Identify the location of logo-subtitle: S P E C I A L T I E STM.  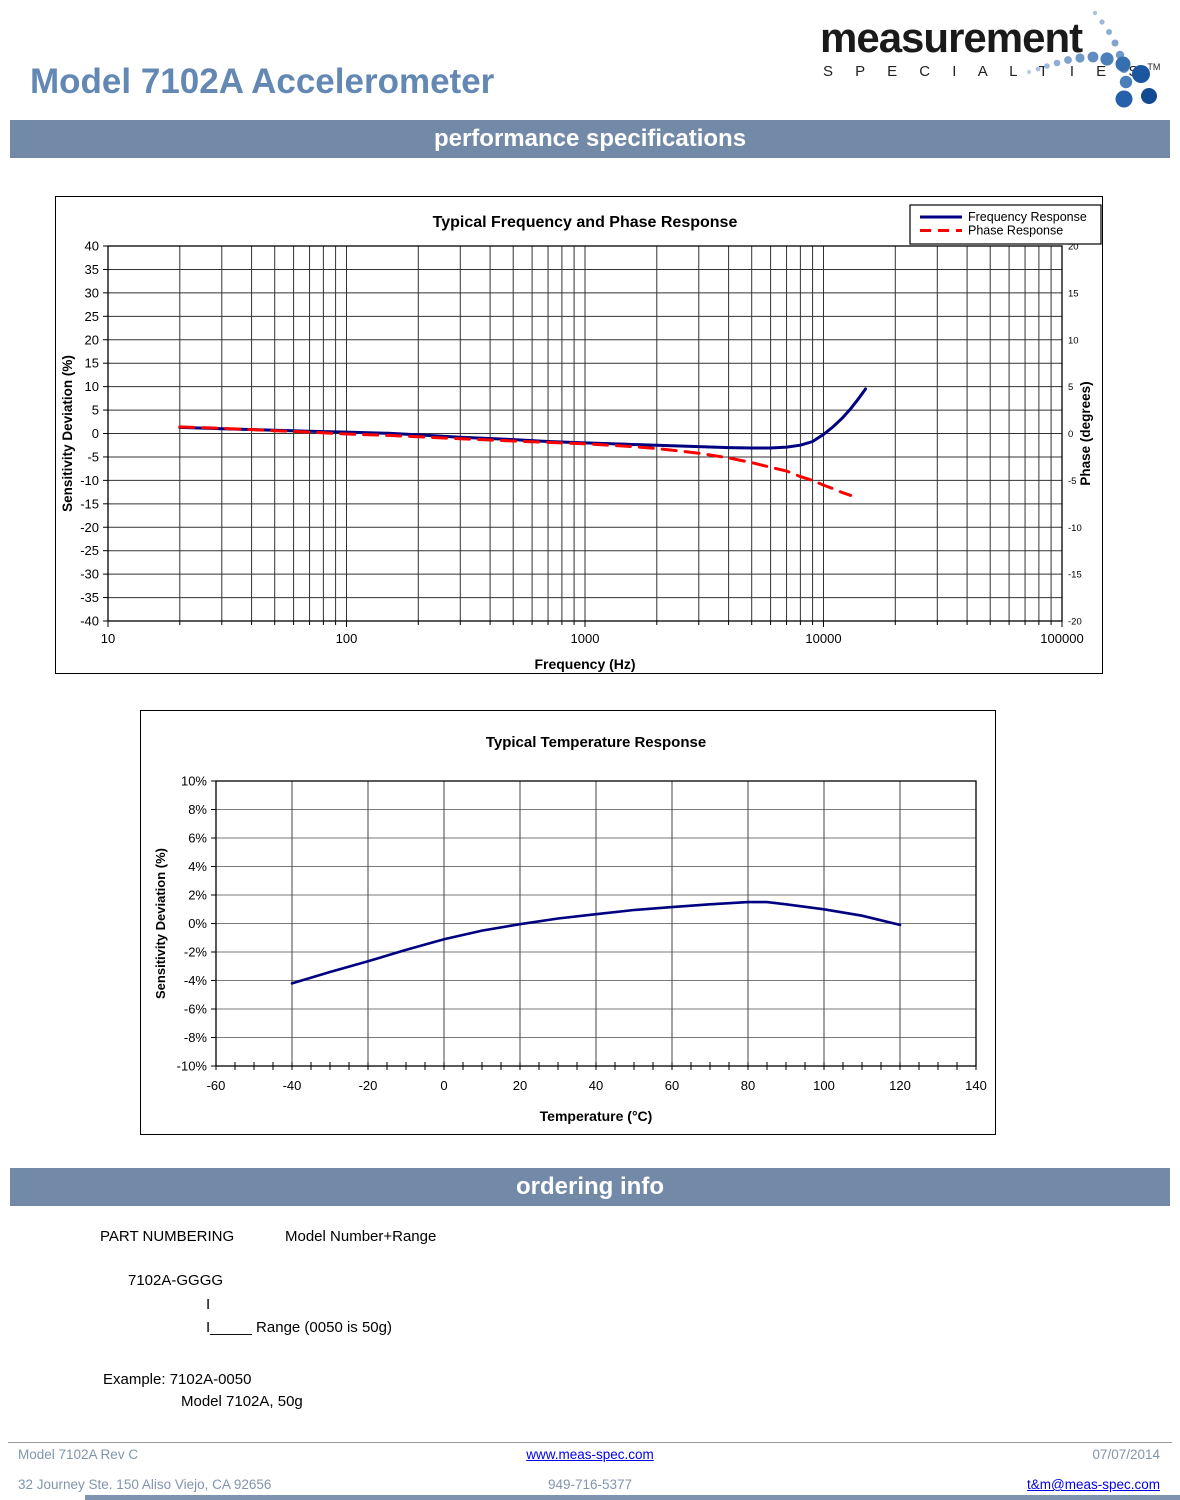
(992, 71).